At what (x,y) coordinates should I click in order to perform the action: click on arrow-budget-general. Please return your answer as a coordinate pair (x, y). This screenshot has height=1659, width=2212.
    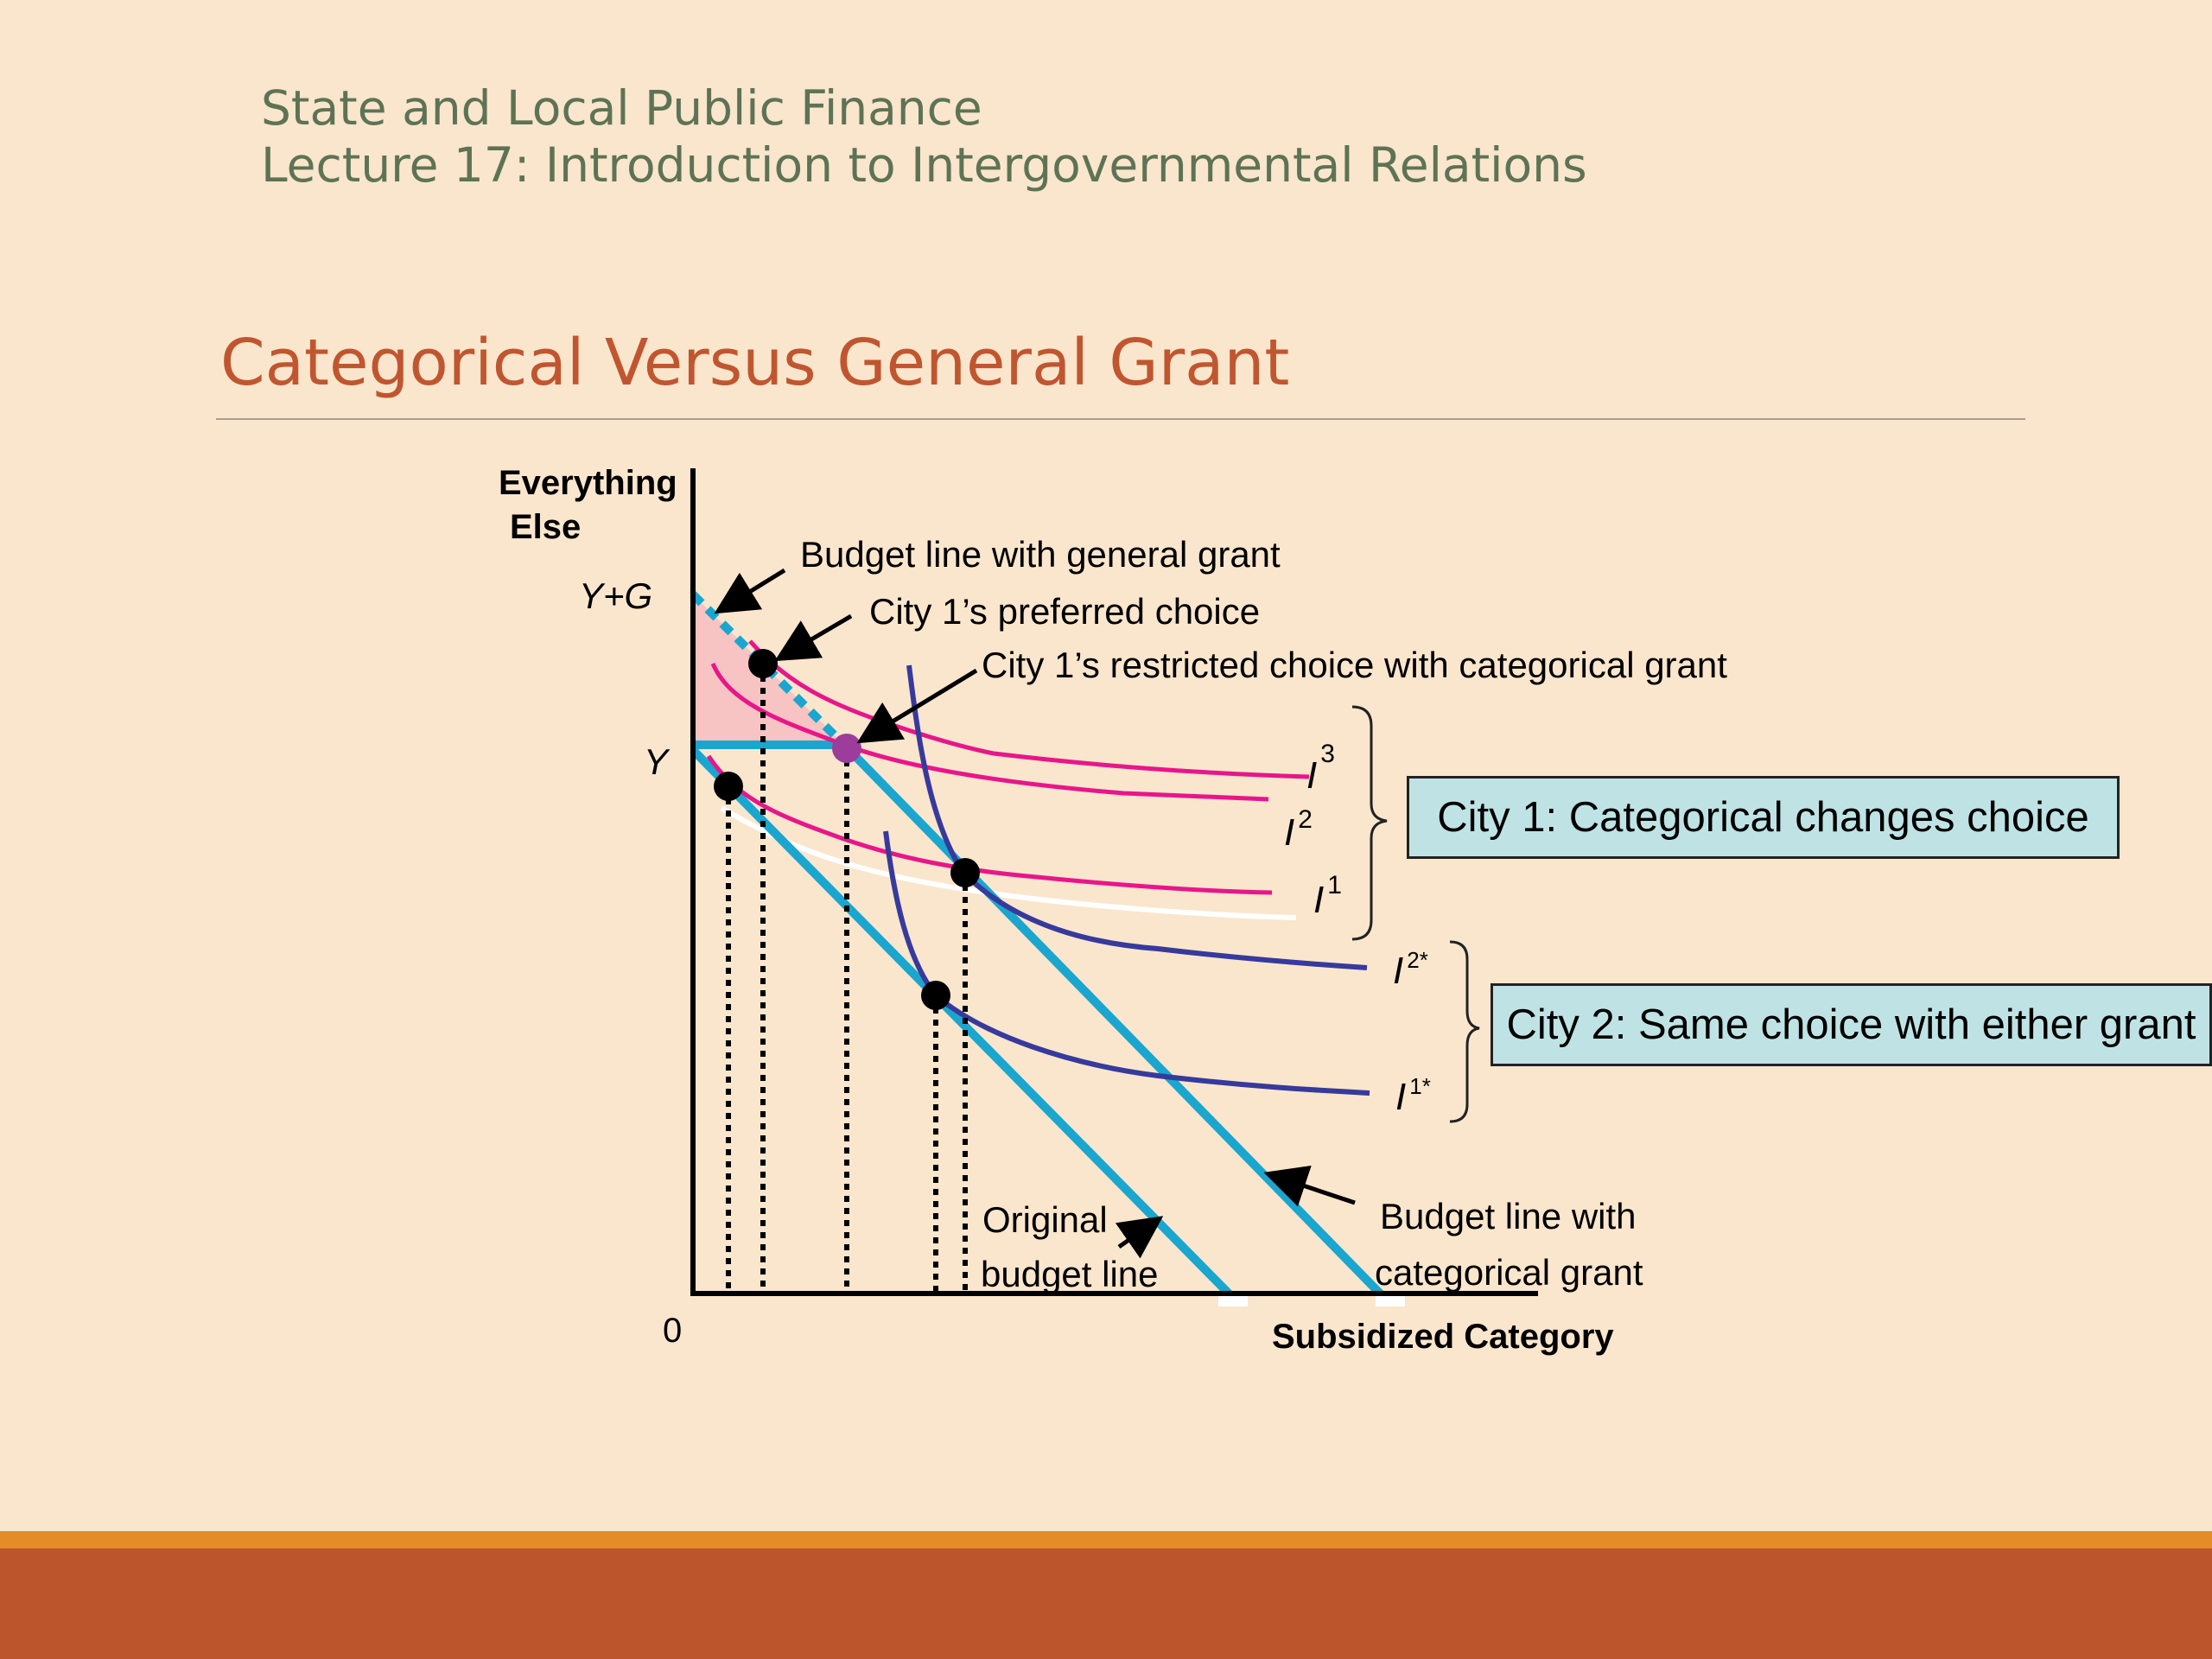
    Looking at the image, I should click on (750, 591).